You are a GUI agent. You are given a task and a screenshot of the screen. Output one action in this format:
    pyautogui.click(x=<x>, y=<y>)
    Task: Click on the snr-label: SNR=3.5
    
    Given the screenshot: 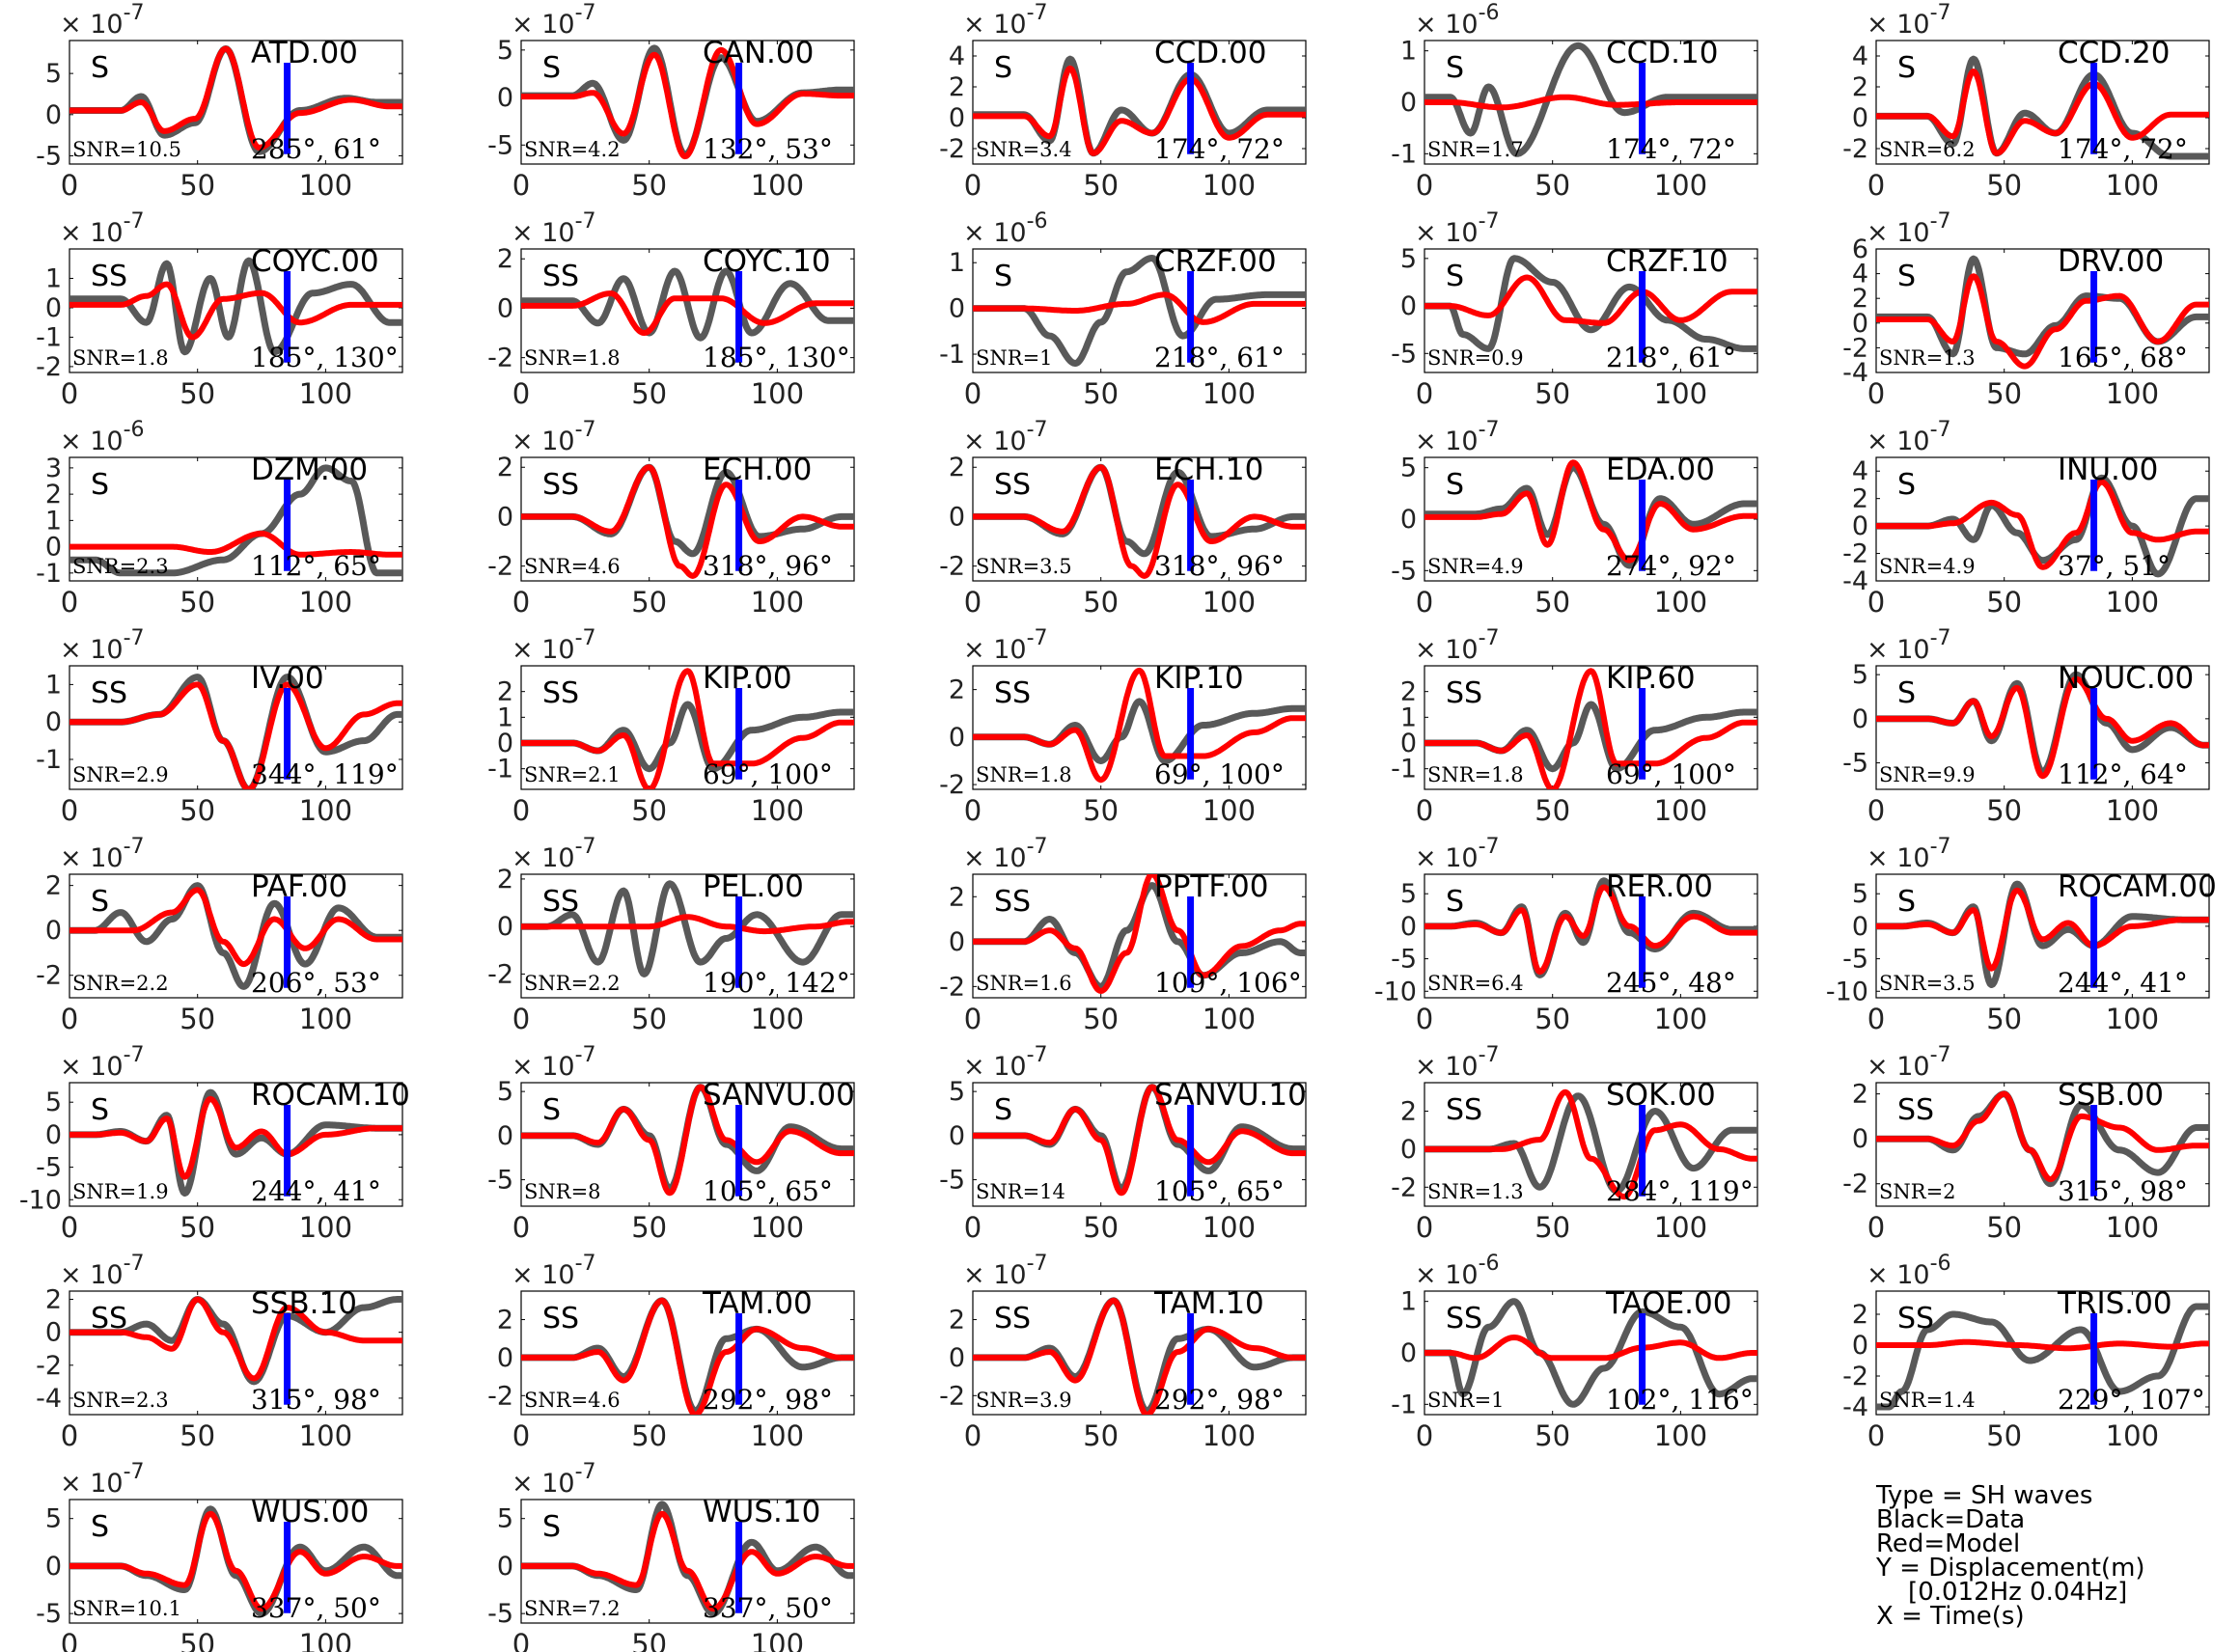 What is the action you would take?
    pyautogui.click(x=1928, y=983)
    